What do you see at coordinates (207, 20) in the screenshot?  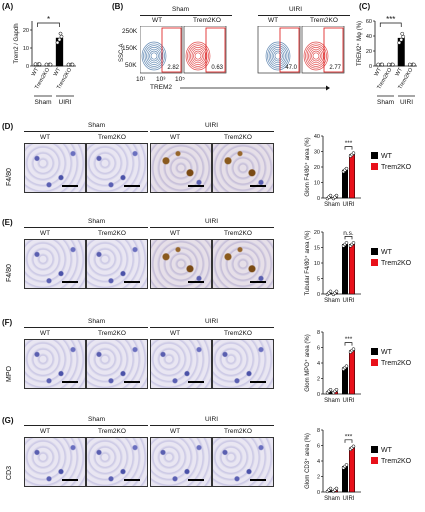 I see `b-ko1: Trem2KO` at bounding box center [207, 20].